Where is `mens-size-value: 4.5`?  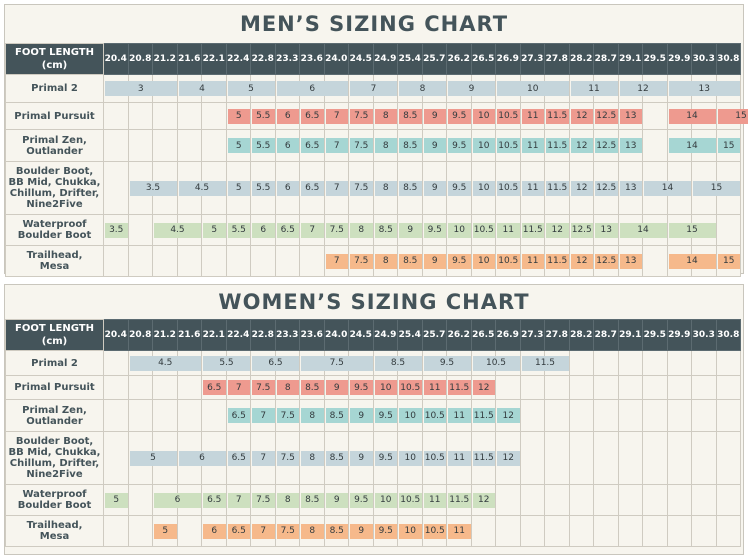 mens-size-value: 4.5 is located at coordinates (177, 230).